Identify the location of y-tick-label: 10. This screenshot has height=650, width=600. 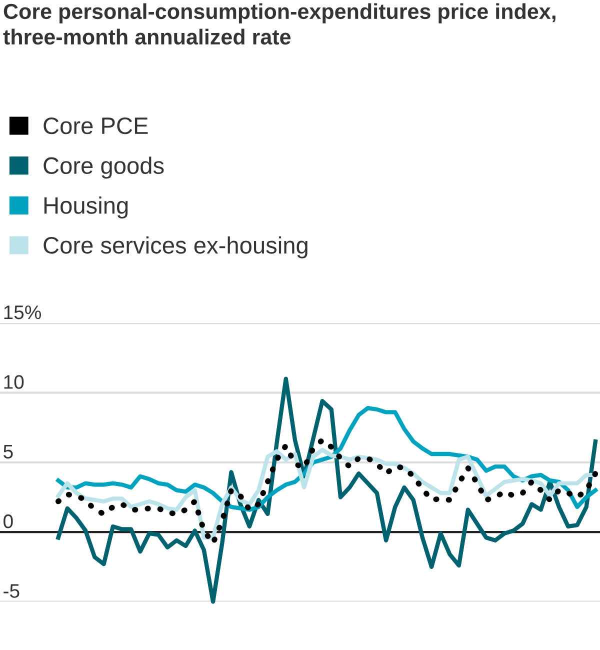
(14, 382).